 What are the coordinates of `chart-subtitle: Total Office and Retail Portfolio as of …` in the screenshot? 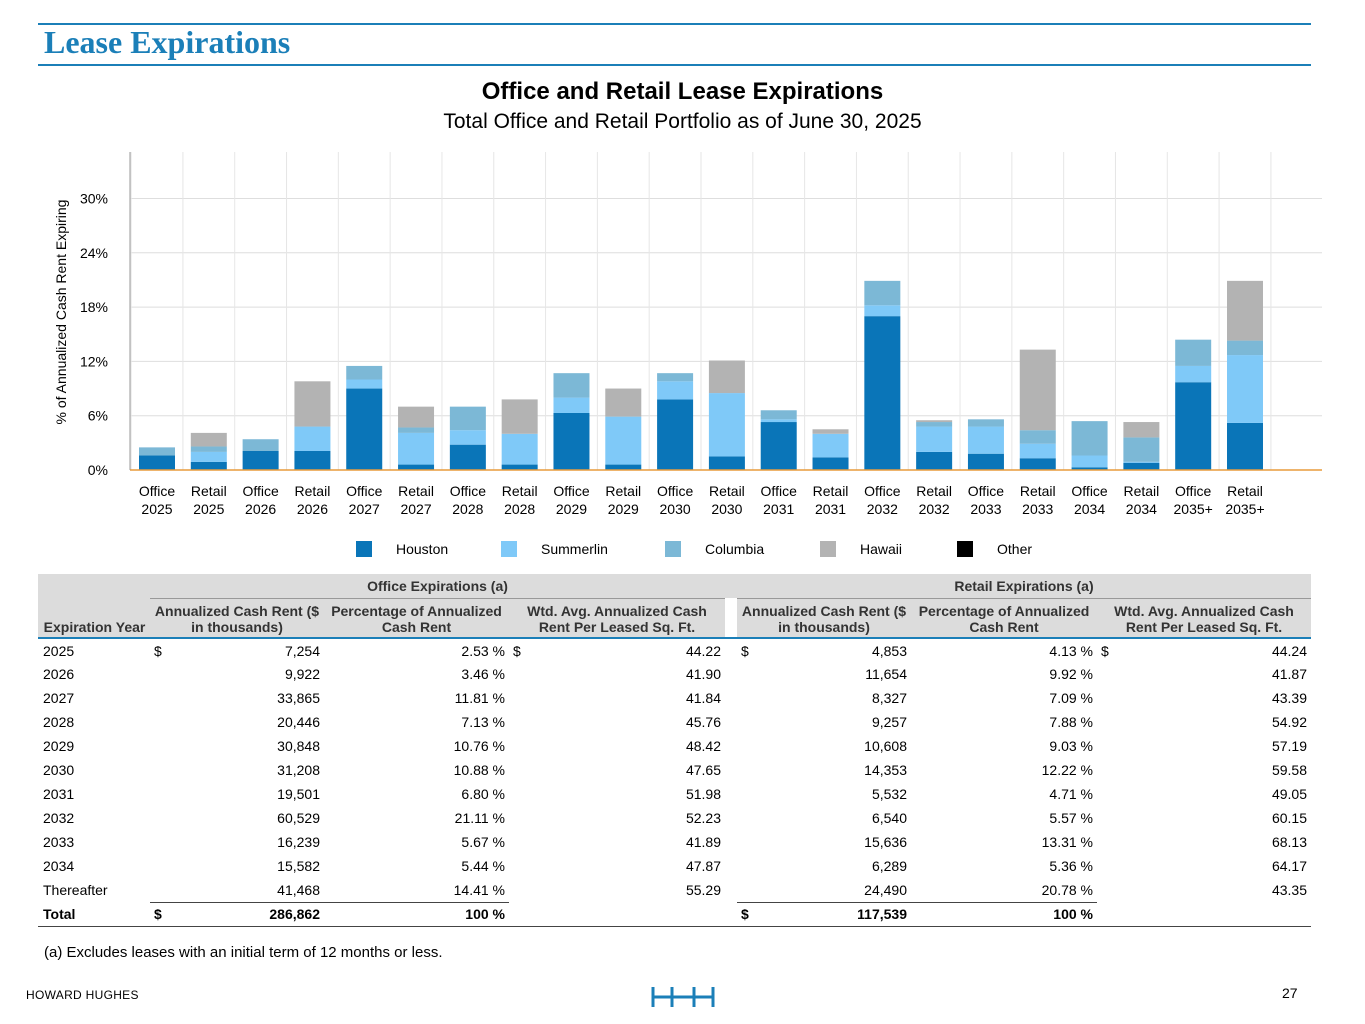 It's located at (682, 121).